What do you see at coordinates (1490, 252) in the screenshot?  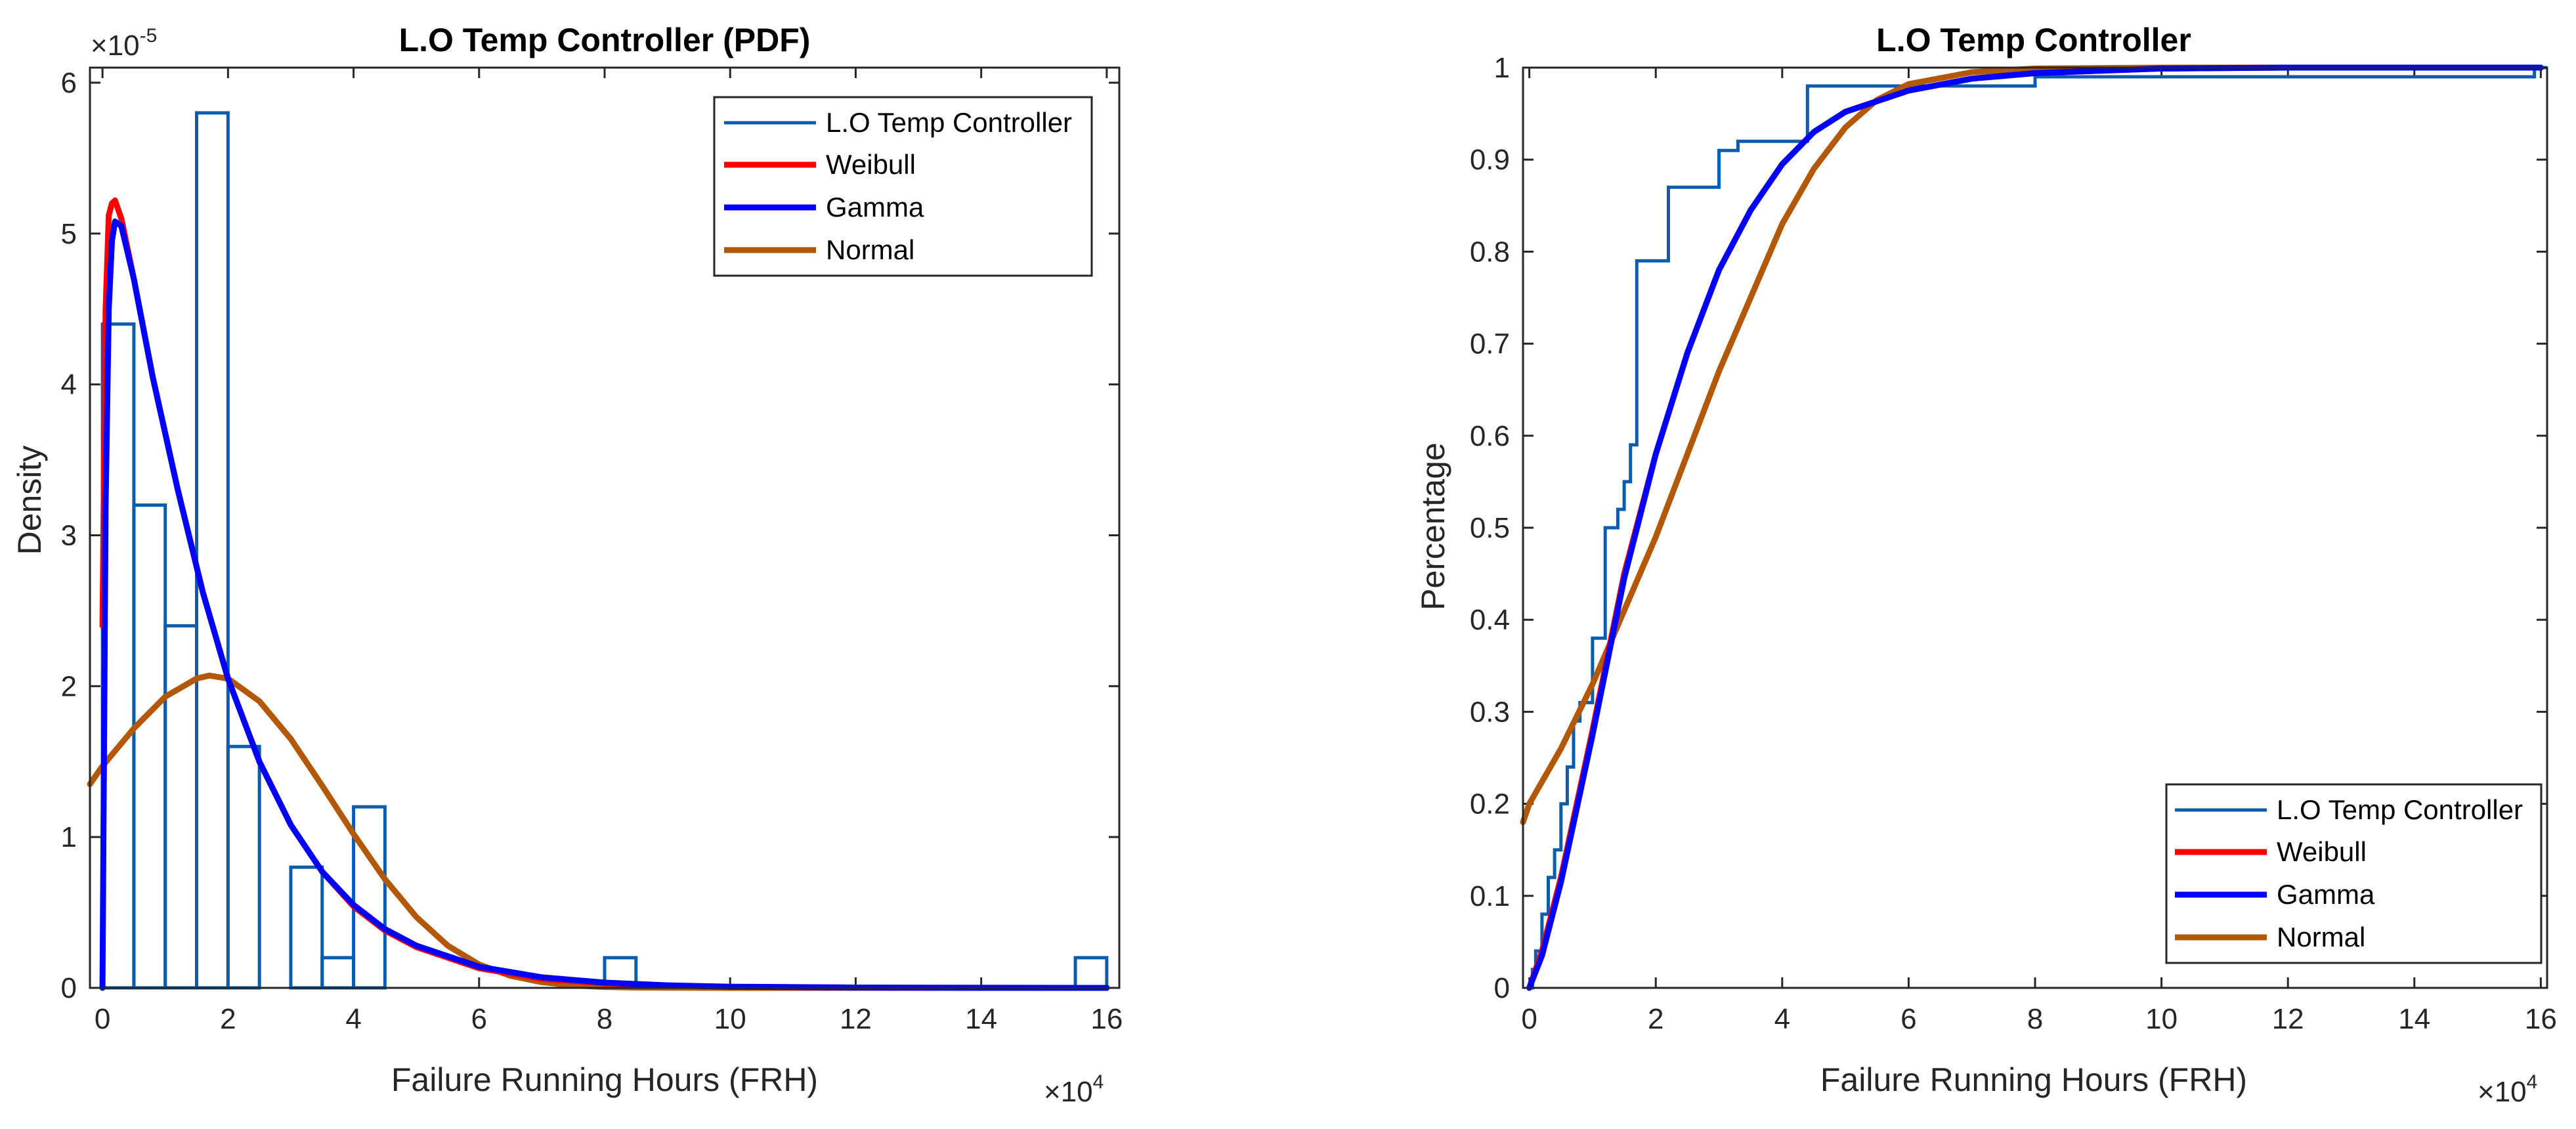 I see `cdf-y-tick-label: 0.8` at bounding box center [1490, 252].